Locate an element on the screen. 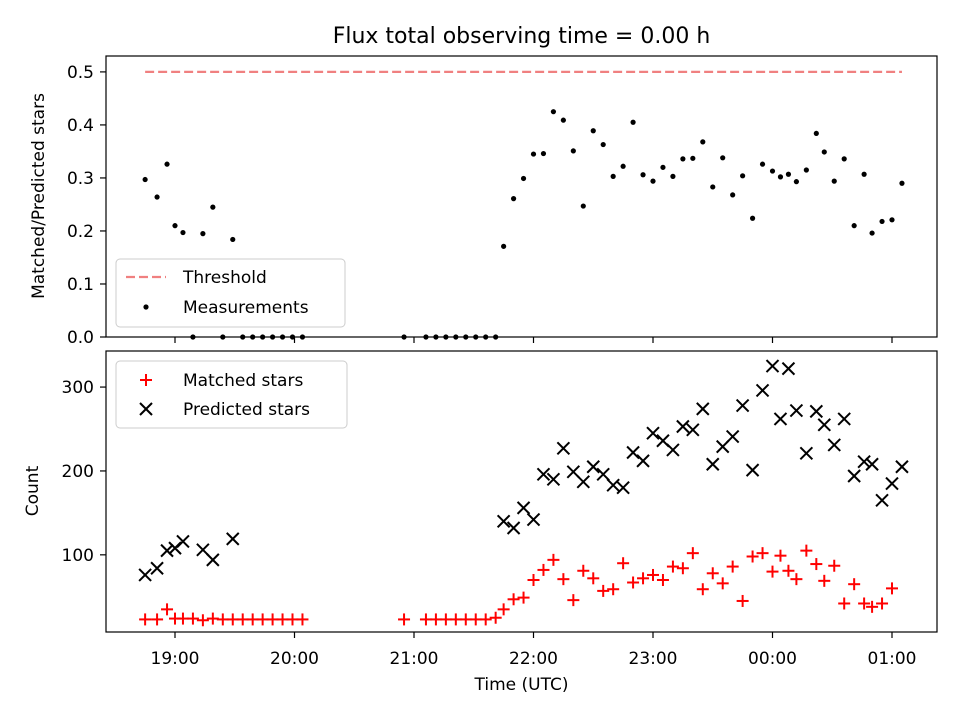 The height and width of the screenshot is (720, 960). top-y-tick-label: 0.0 is located at coordinates (80, 338).